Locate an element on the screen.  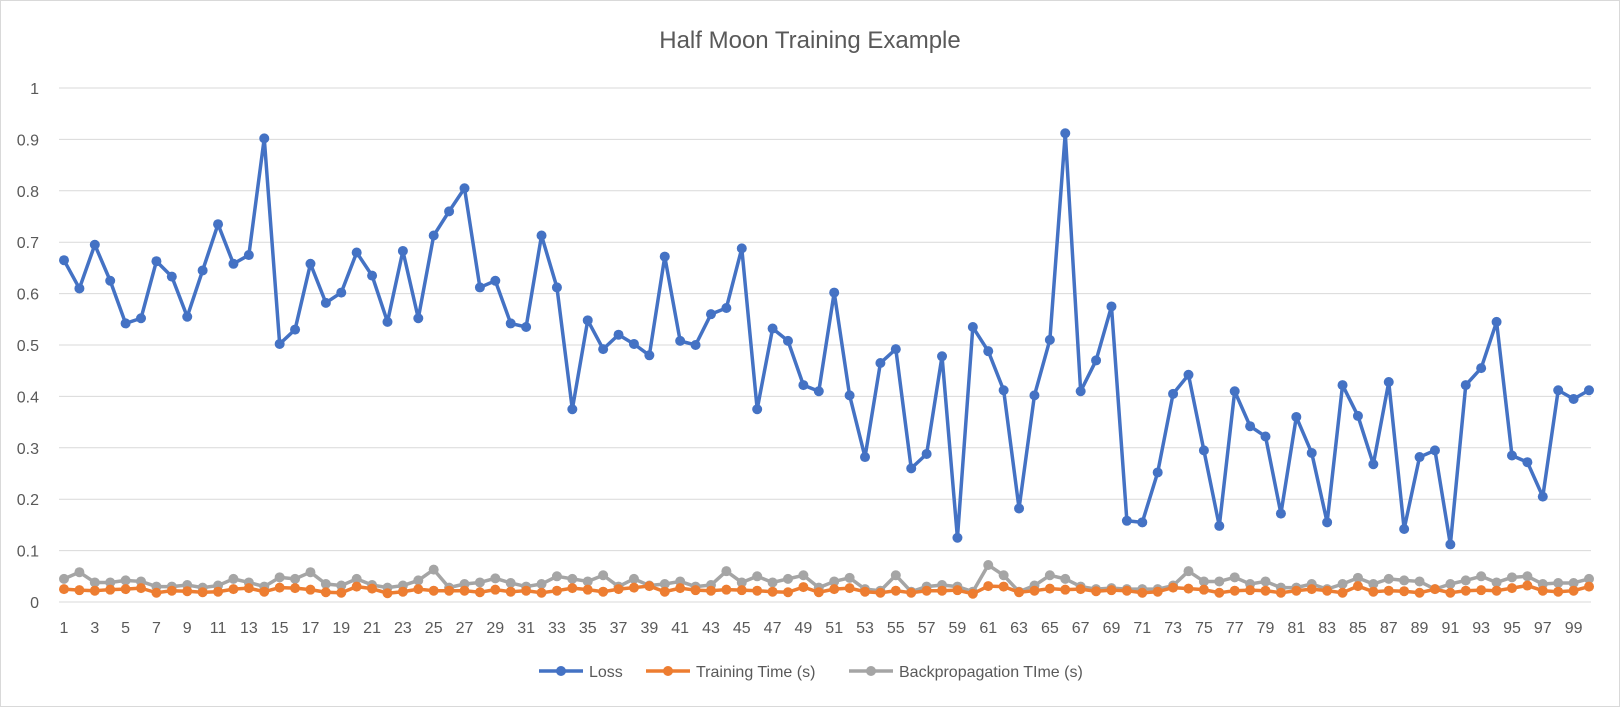
x-tick-label: 15 is located at coordinates (280, 628).